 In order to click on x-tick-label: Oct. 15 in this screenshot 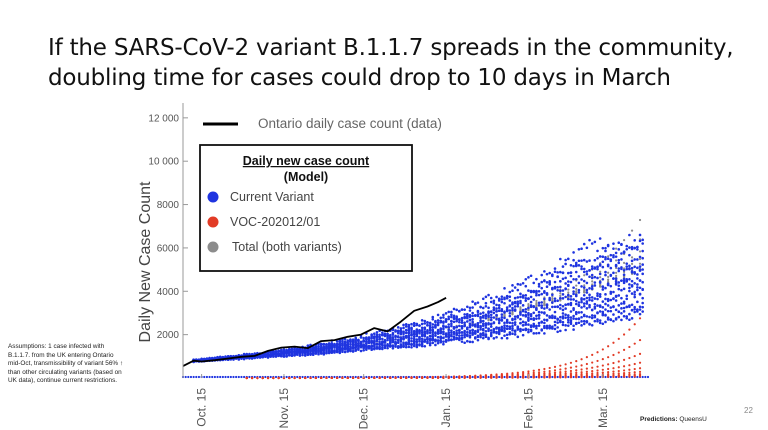, I will do `click(202, 407)`.